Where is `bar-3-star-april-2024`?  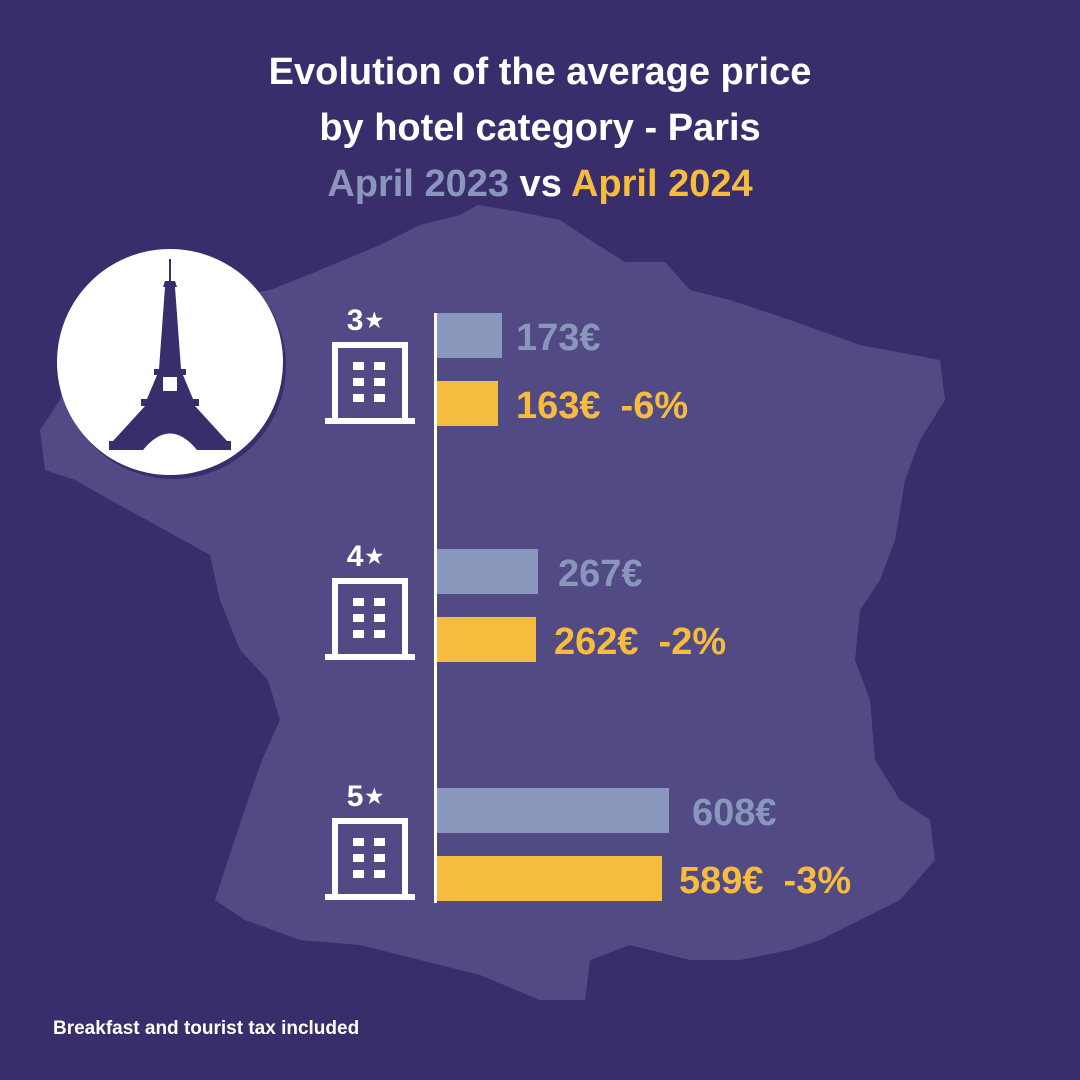 bar-3-star-april-2024 is located at coordinates (467, 403).